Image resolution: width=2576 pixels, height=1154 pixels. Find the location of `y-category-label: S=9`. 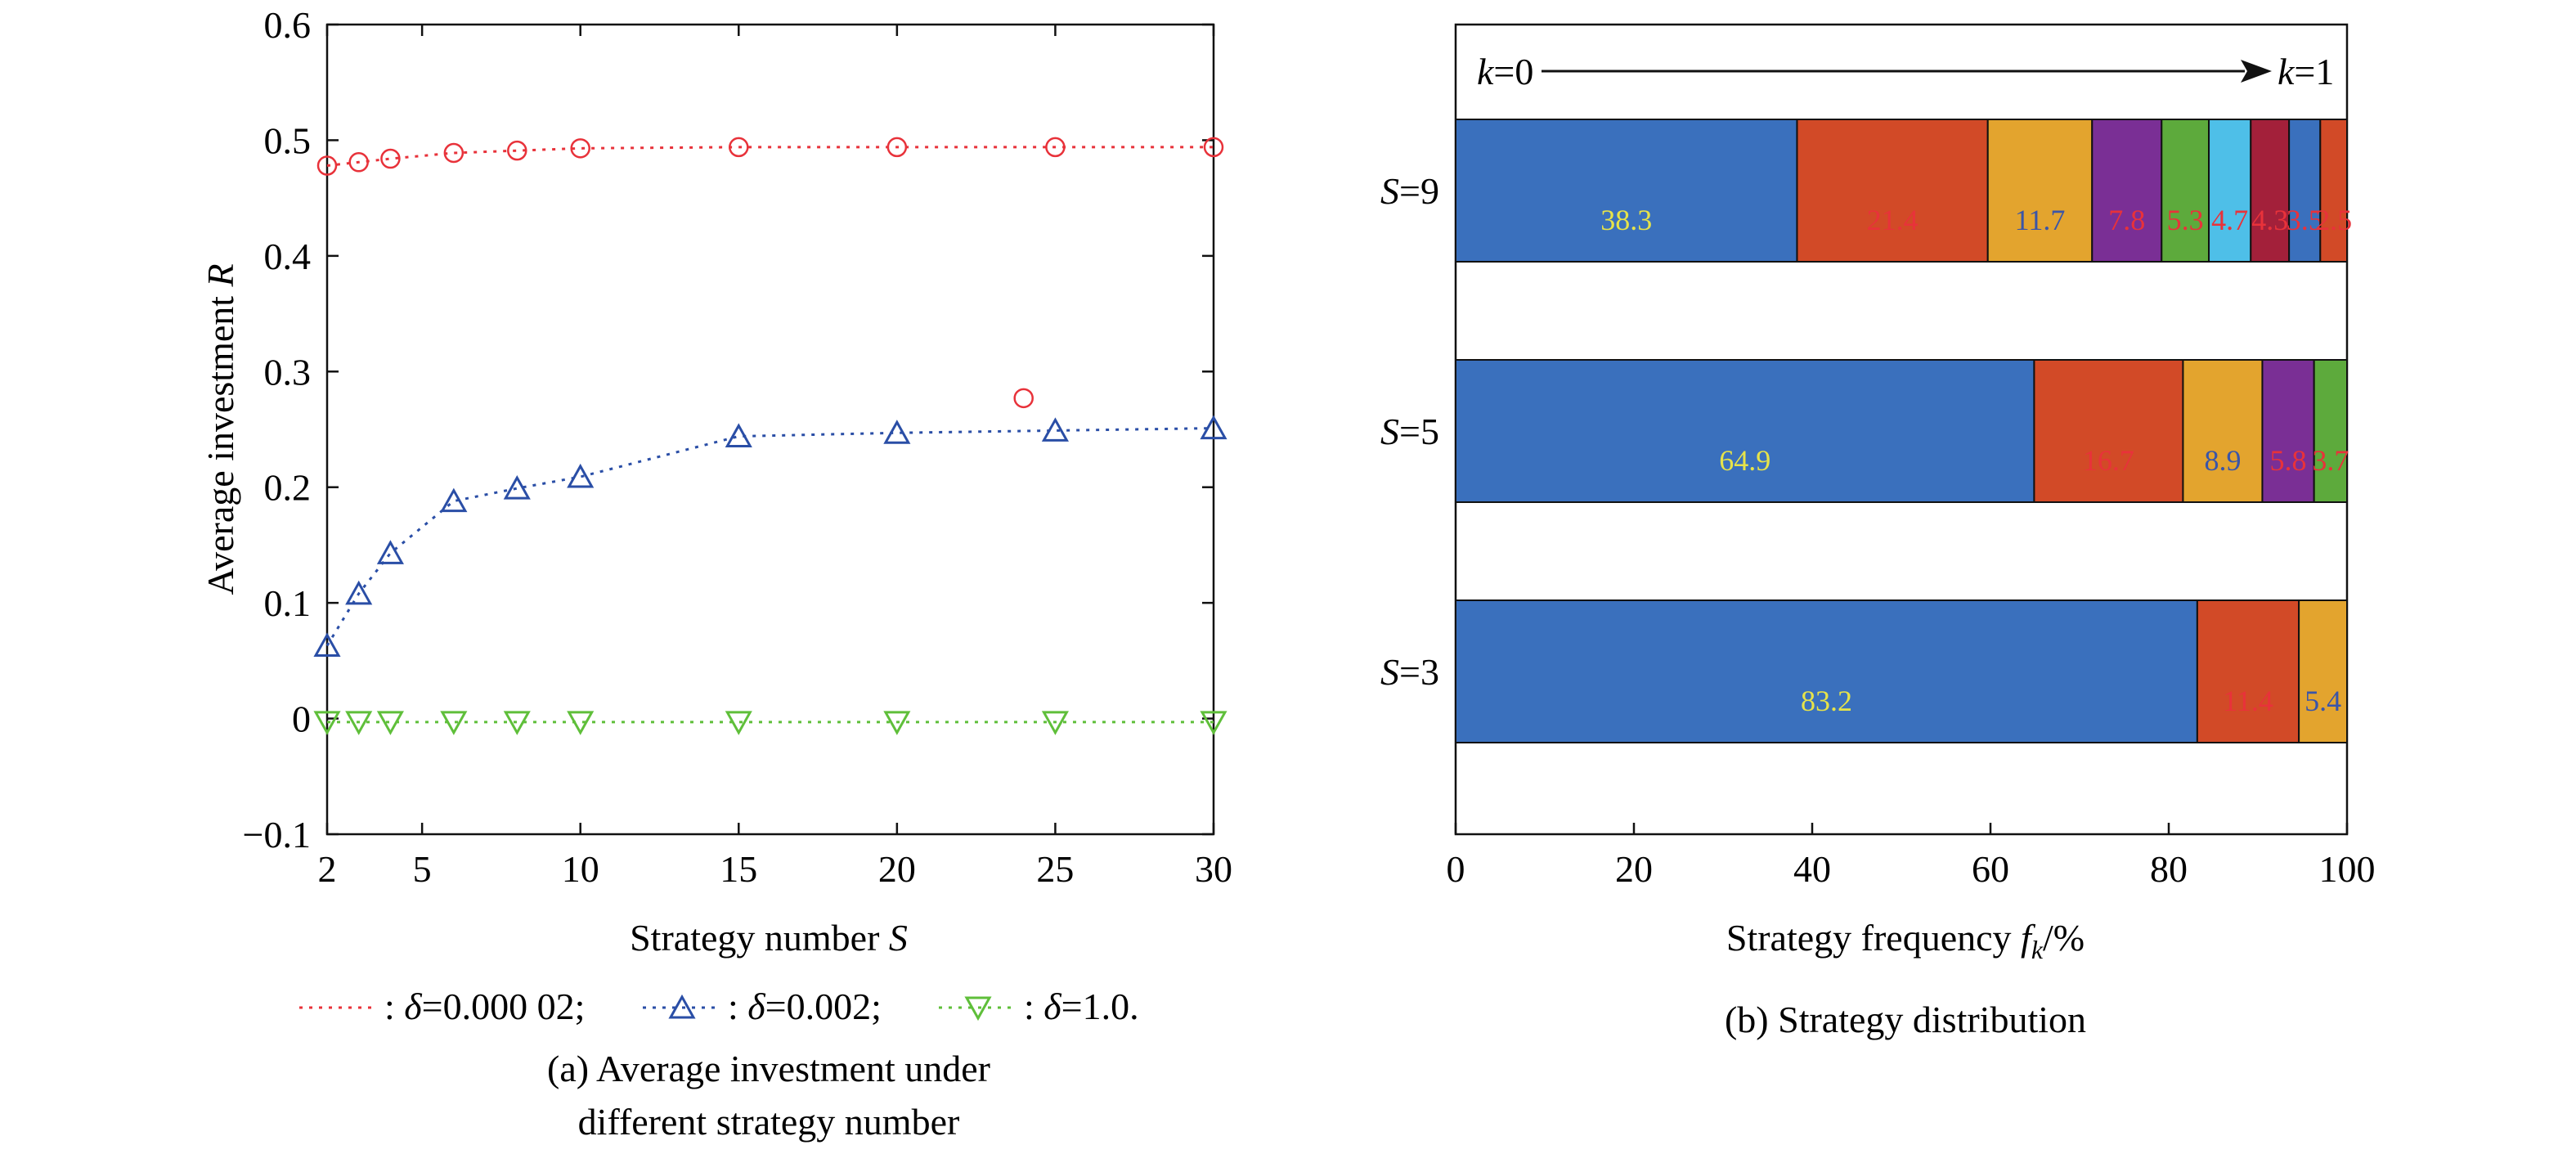

y-category-label: S=9 is located at coordinates (1410, 191).